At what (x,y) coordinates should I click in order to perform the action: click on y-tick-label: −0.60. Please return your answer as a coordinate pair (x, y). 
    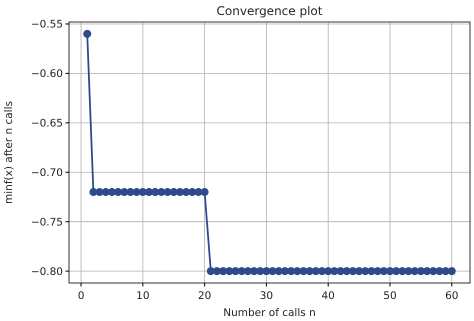
    Looking at the image, I should click on (46, 74).